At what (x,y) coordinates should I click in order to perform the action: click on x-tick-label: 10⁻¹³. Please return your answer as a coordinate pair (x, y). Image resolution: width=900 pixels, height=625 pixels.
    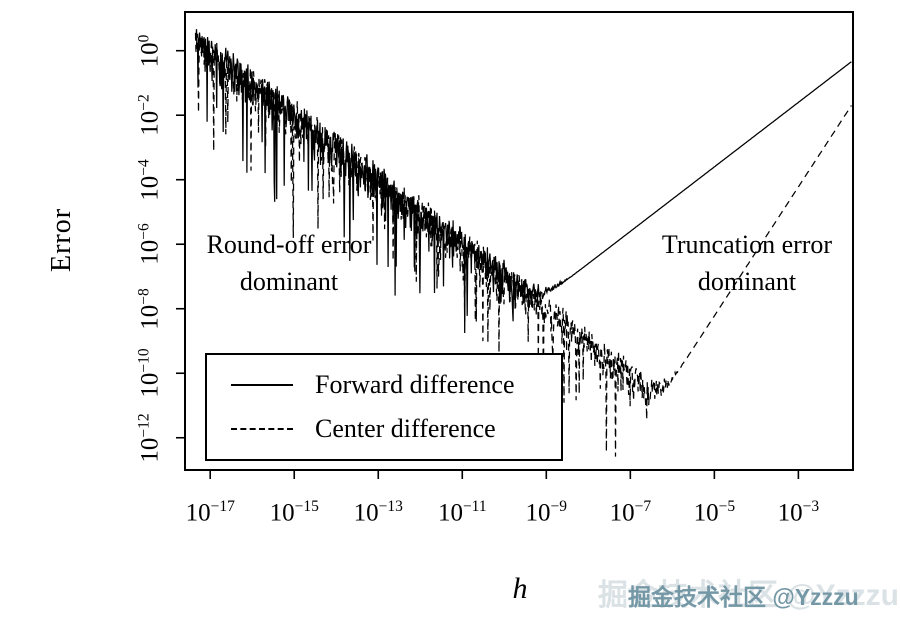
    Looking at the image, I should click on (378, 512).